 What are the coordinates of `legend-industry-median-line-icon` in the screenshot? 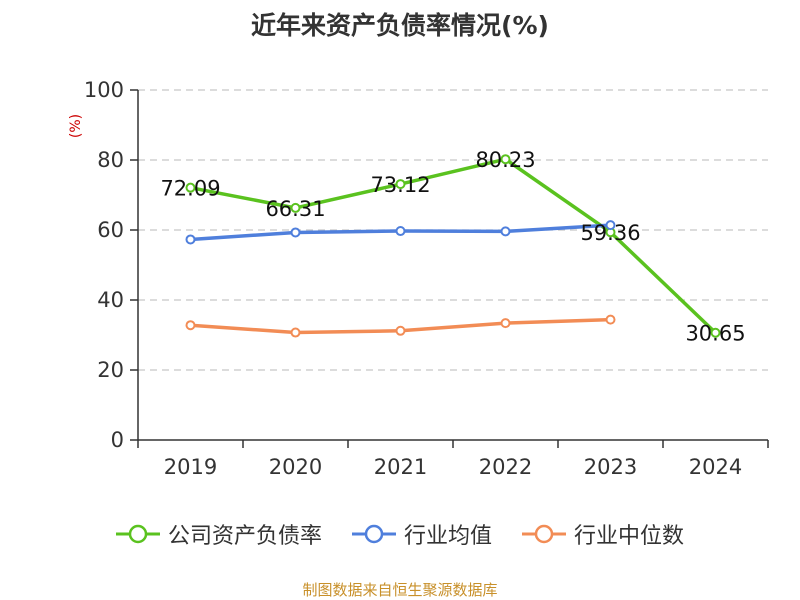 It's located at (544, 534).